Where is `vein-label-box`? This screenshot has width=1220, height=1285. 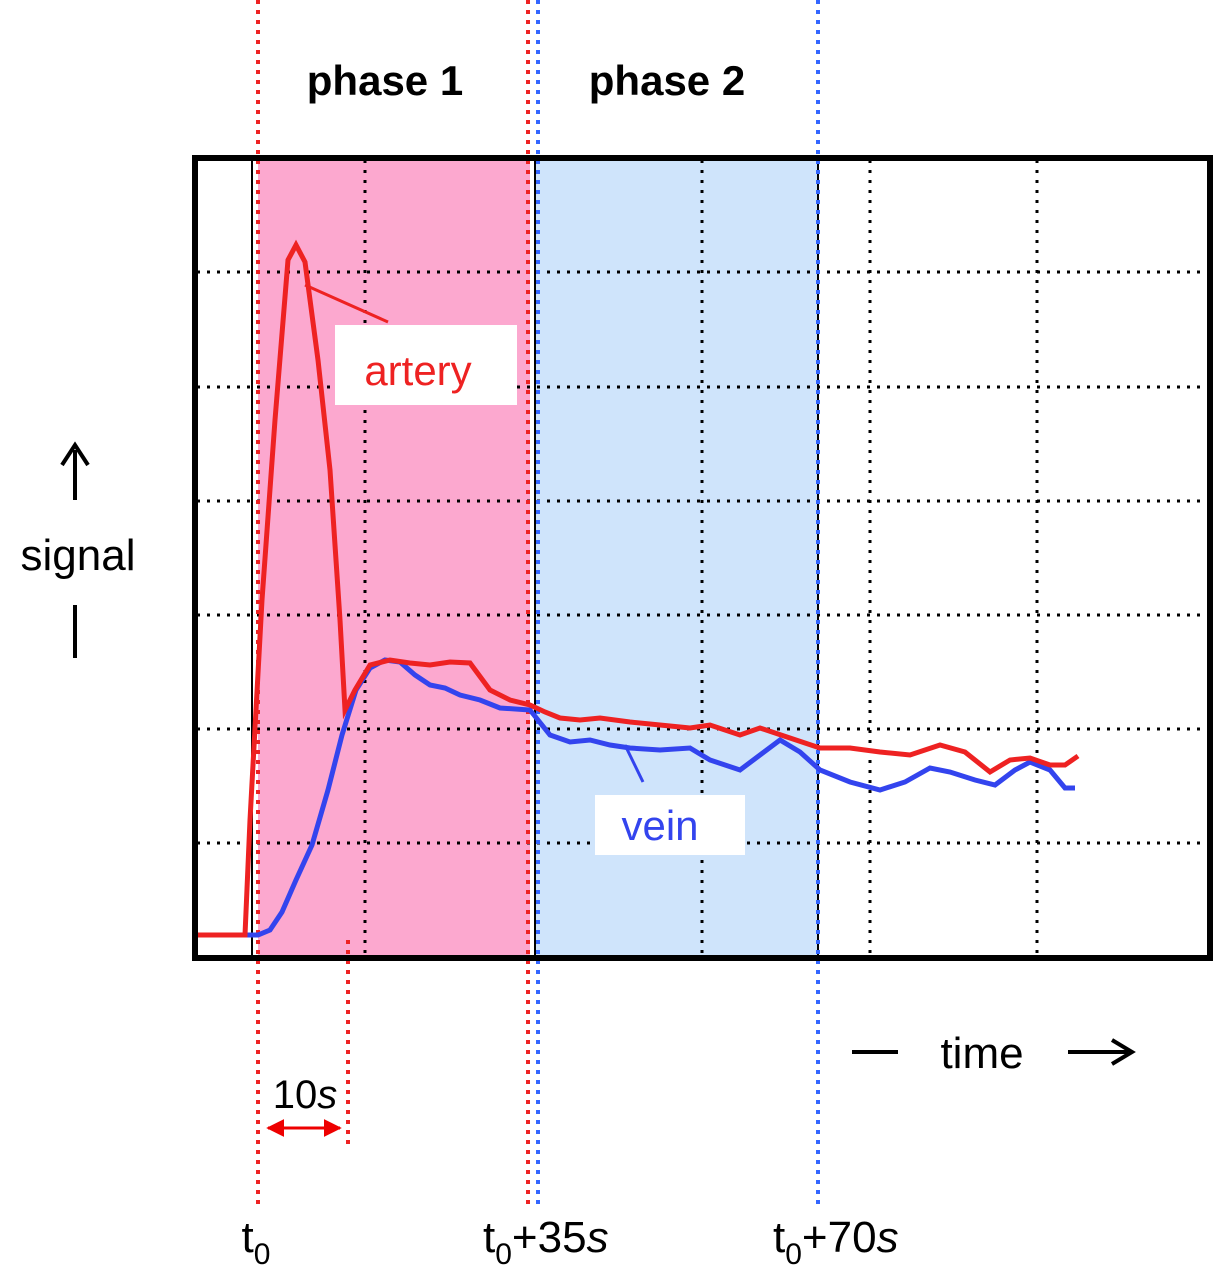 vein-label-box is located at coordinates (670, 825).